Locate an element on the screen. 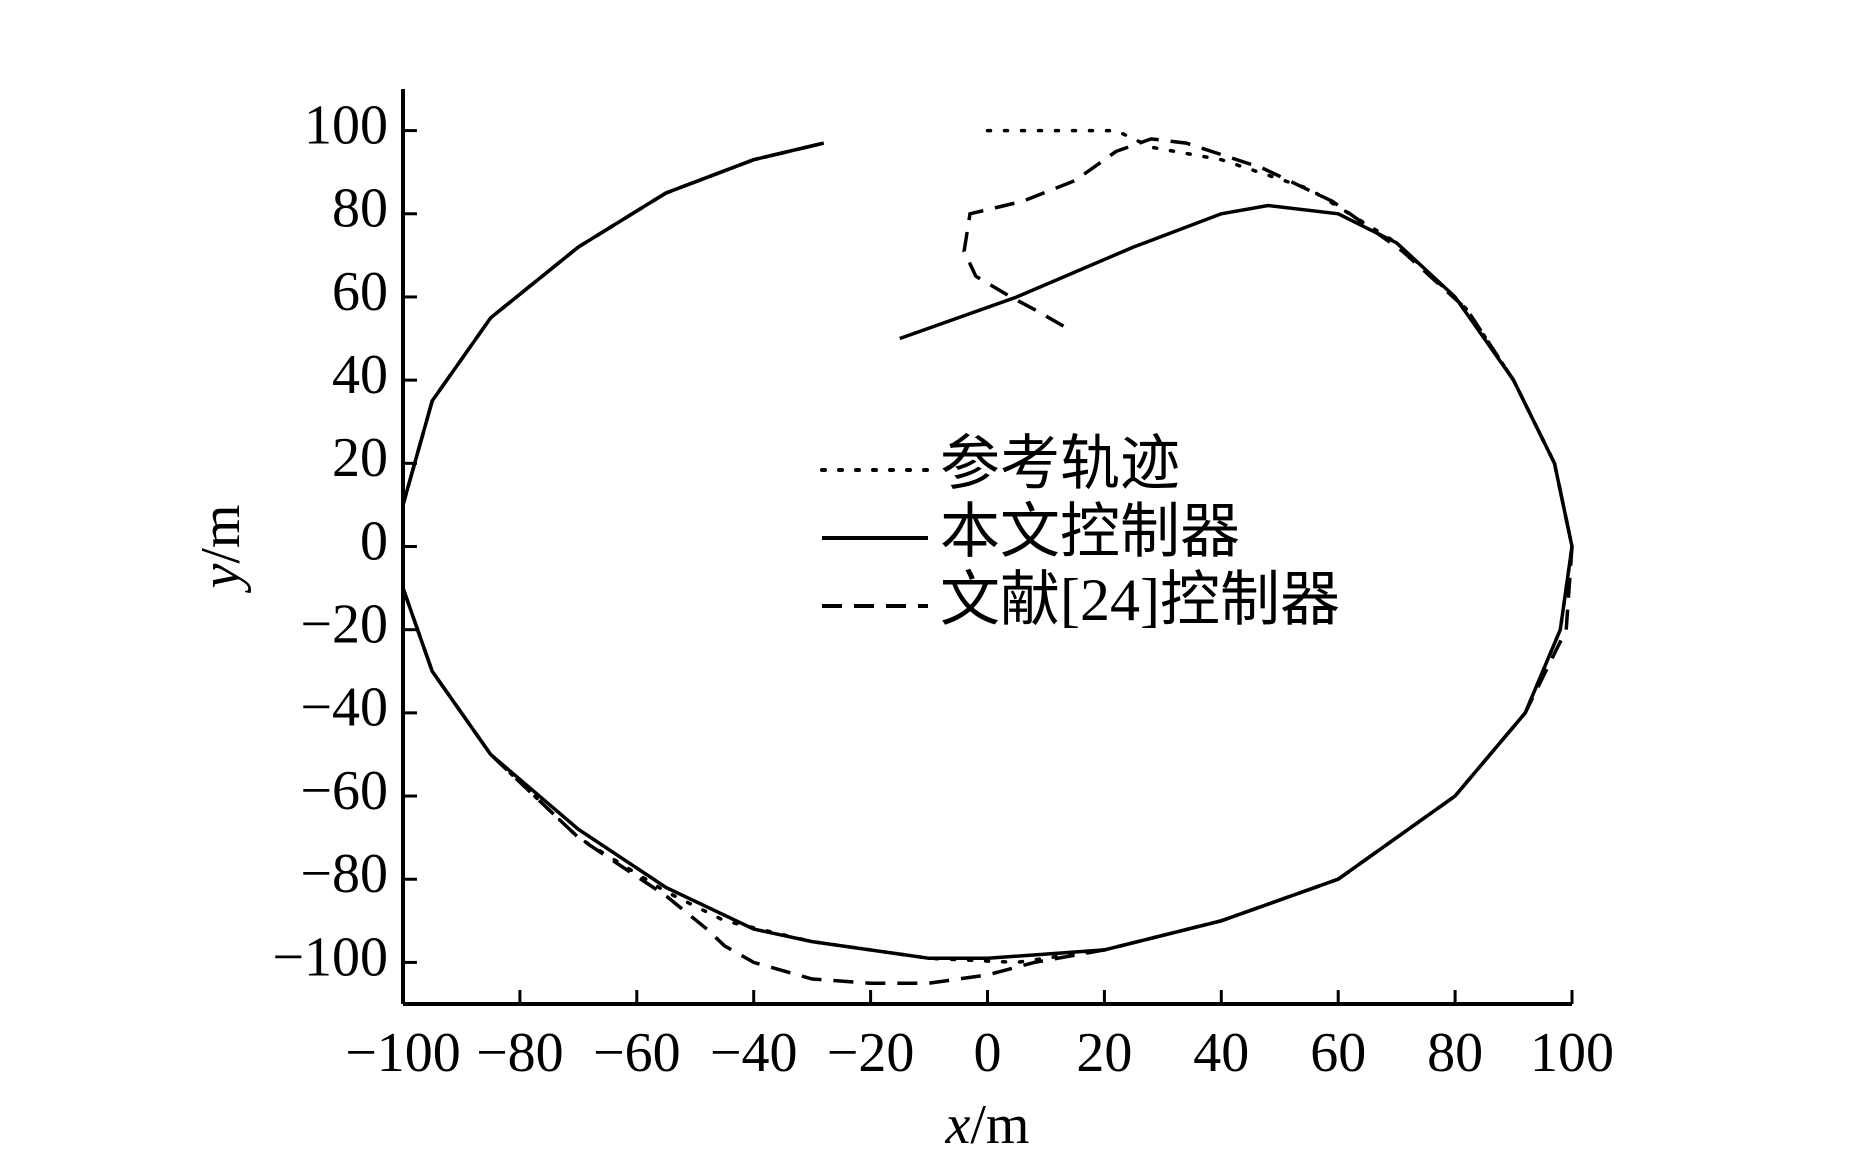 Image resolution: width=1854 pixels, height=1169 pixels. y-tick-label: 0 is located at coordinates (374, 541).